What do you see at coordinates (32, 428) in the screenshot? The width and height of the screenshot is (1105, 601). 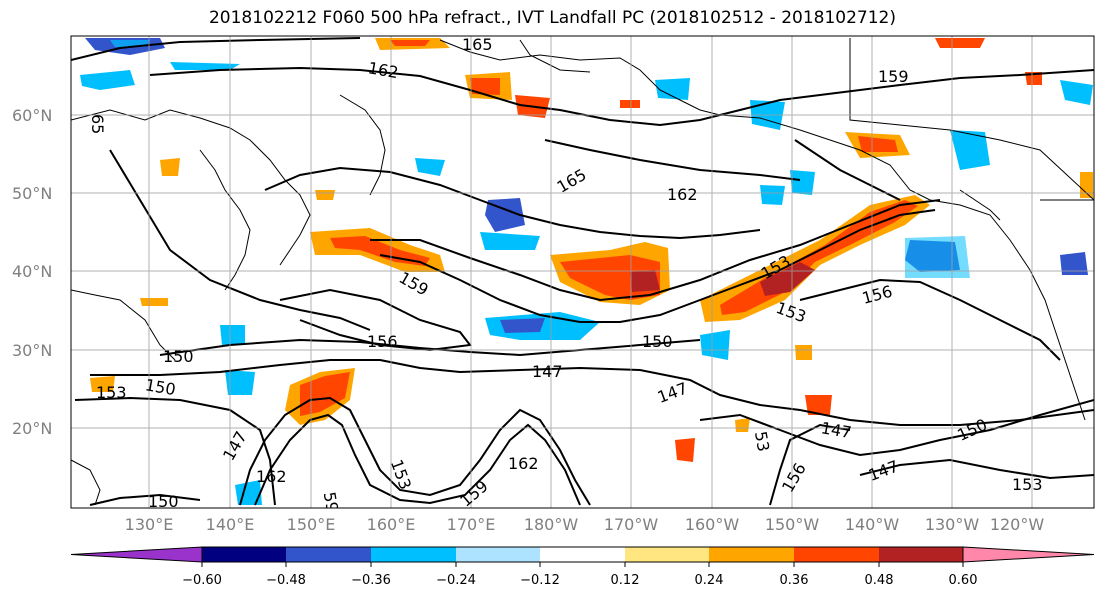 I see `lat-label: 20°N` at bounding box center [32, 428].